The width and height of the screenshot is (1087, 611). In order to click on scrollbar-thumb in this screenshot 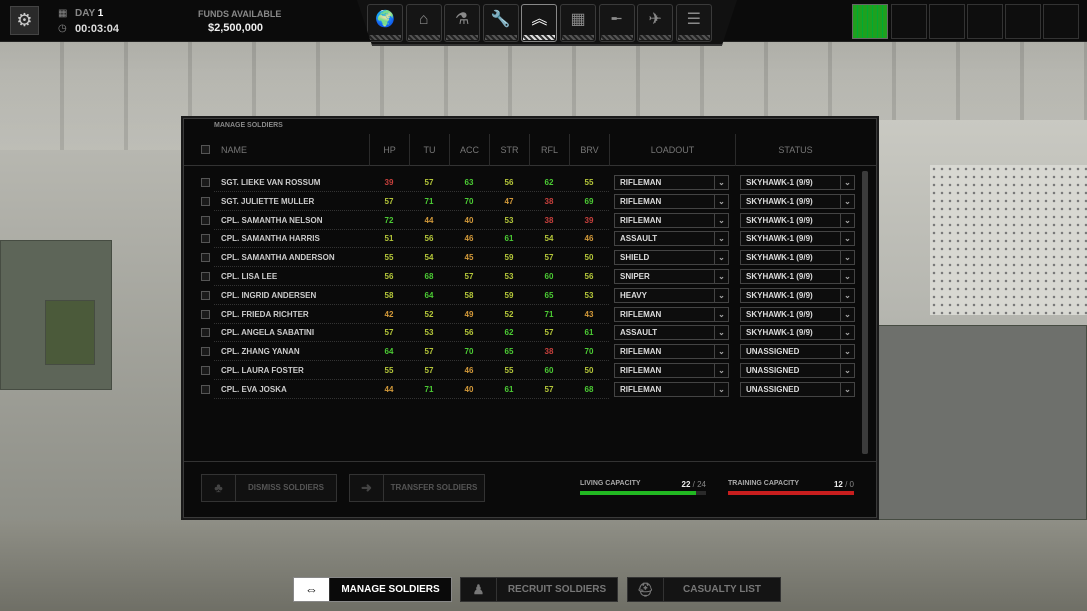, I will do `click(865, 312)`.